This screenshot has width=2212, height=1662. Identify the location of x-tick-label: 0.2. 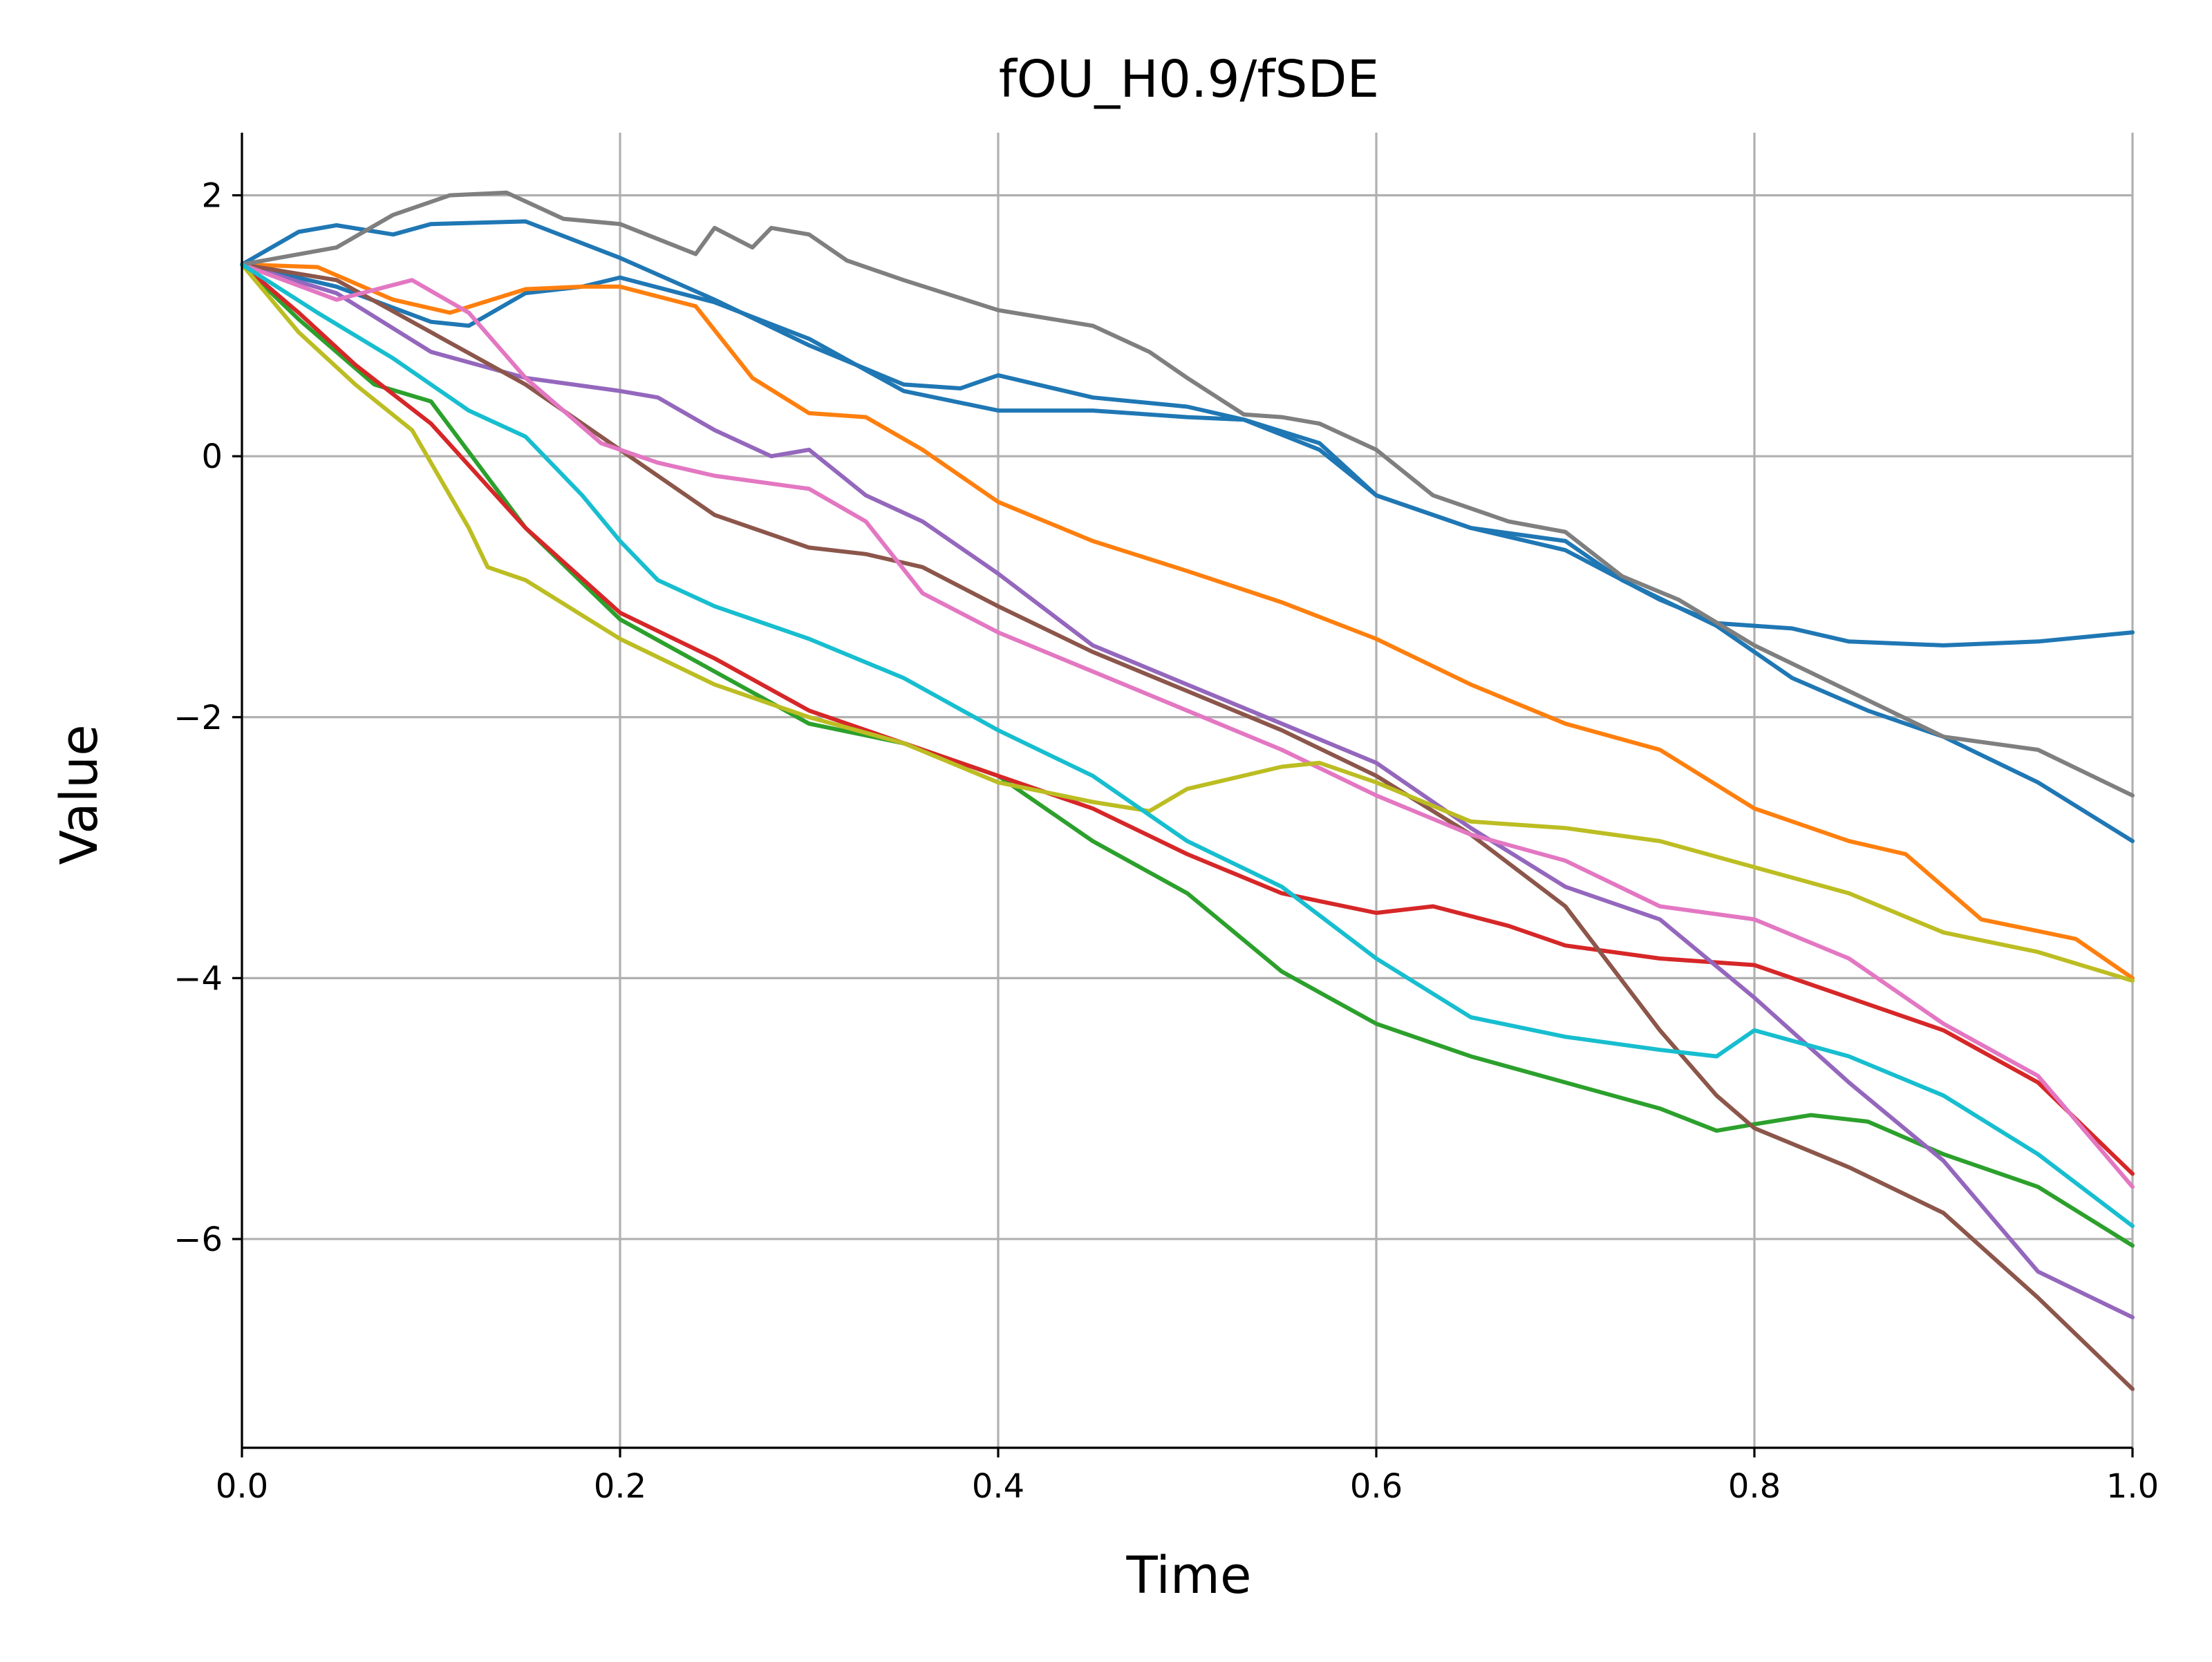
(620, 1486).